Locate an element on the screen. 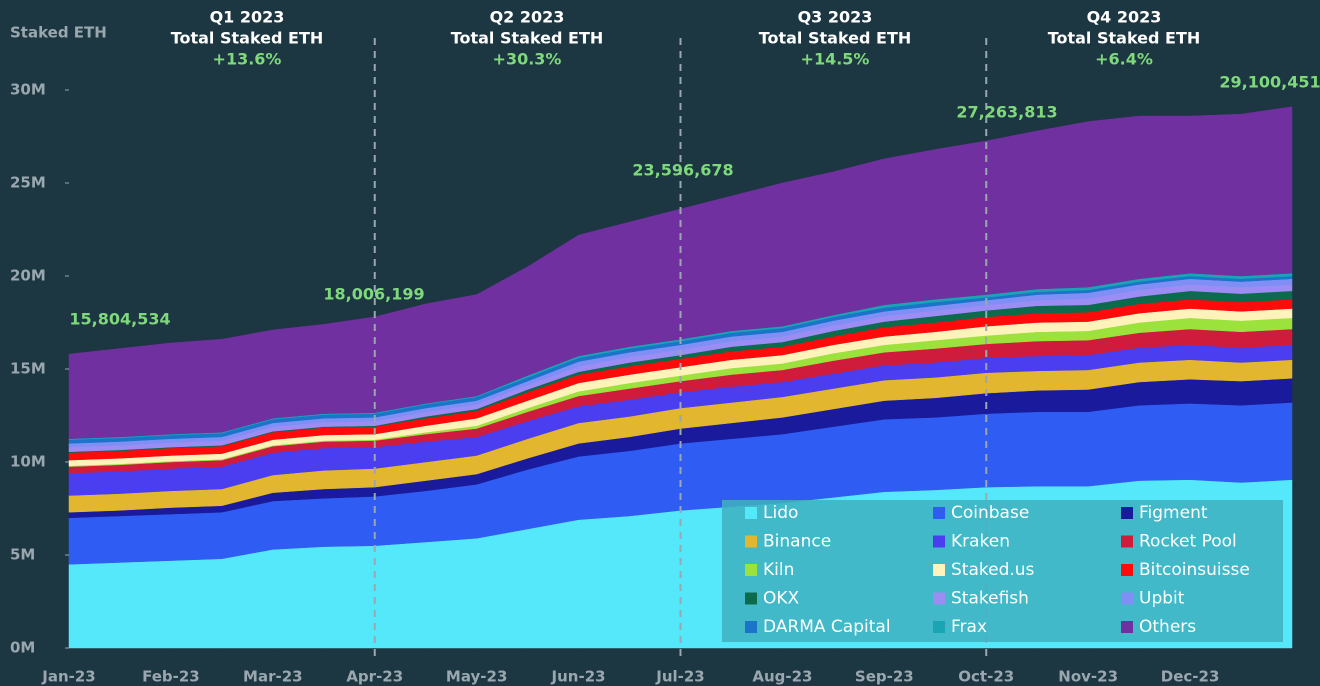  quarter-name: Q2 2023 is located at coordinates (527, 17).